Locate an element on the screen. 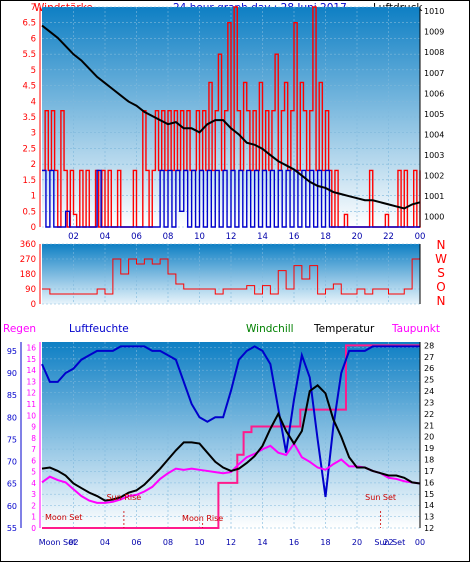 The height and width of the screenshot is (562, 470). wind-direction-line is located at coordinates (231, 276).